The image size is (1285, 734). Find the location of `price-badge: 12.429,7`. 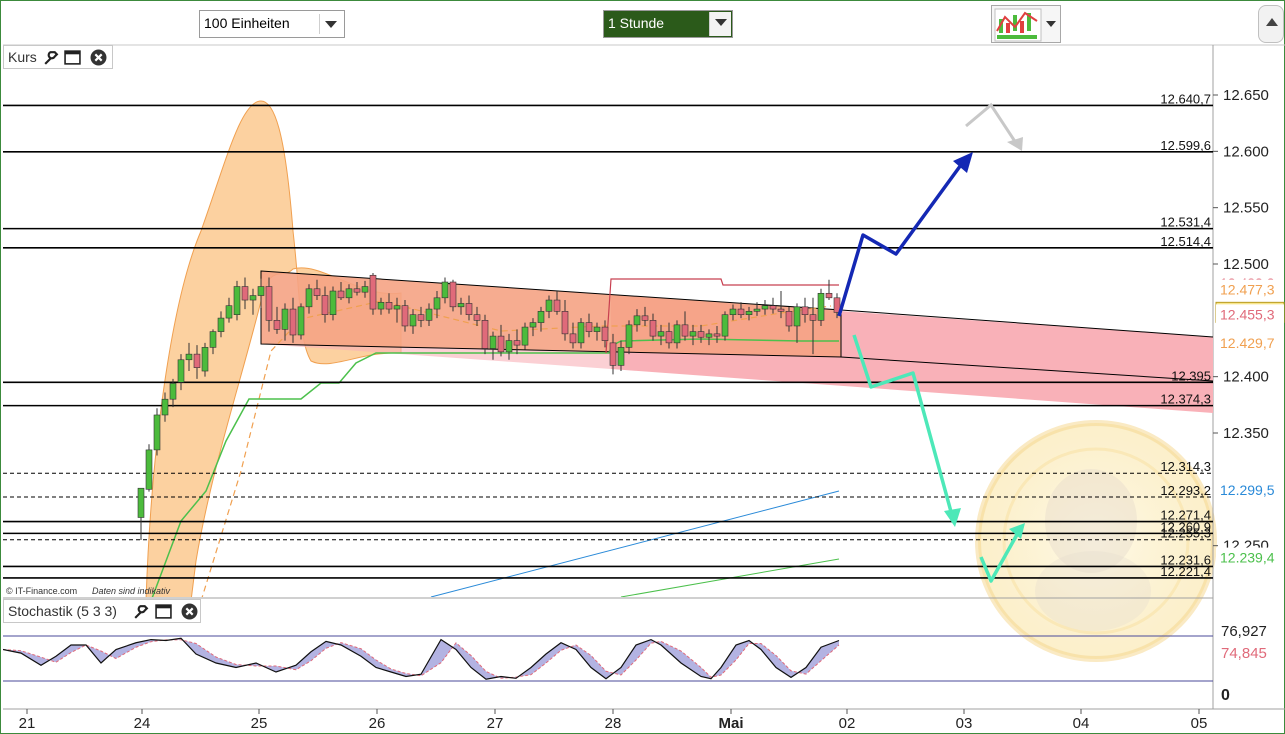

price-badge: 12.429,7 is located at coordinates (1250, 343).